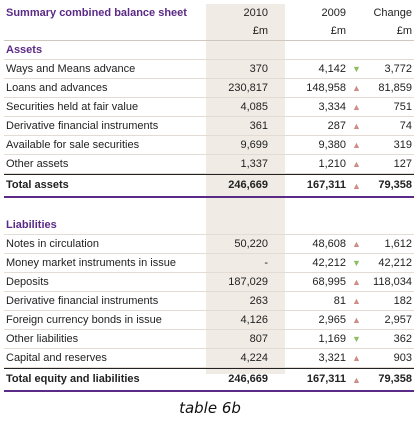 The height and width of the screenshot is (429, 420). Describe the element at coordinates (398, 244) in the screenshot. I see `value-change: 1,612` at that location.